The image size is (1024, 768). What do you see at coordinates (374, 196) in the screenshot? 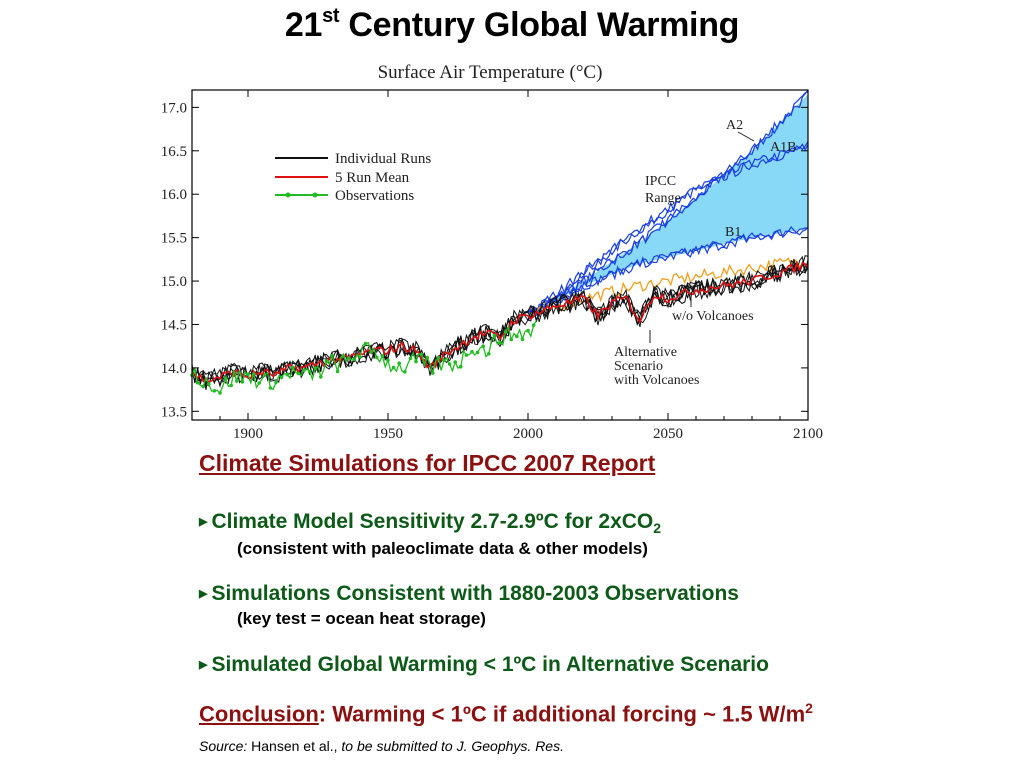
I see `legend-label-observations: Observations` at bounding box center [374, 196].